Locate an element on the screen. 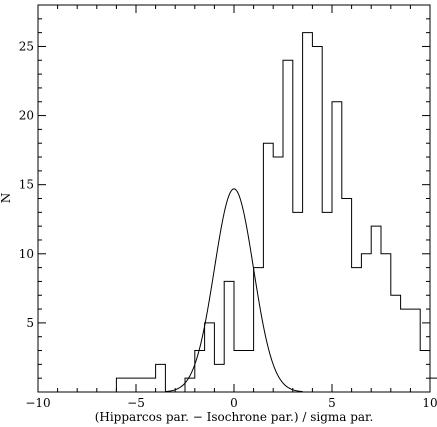 This screenshot has height=427, width=437. y-tick-label: 15 is located at coordinates (26, 185).